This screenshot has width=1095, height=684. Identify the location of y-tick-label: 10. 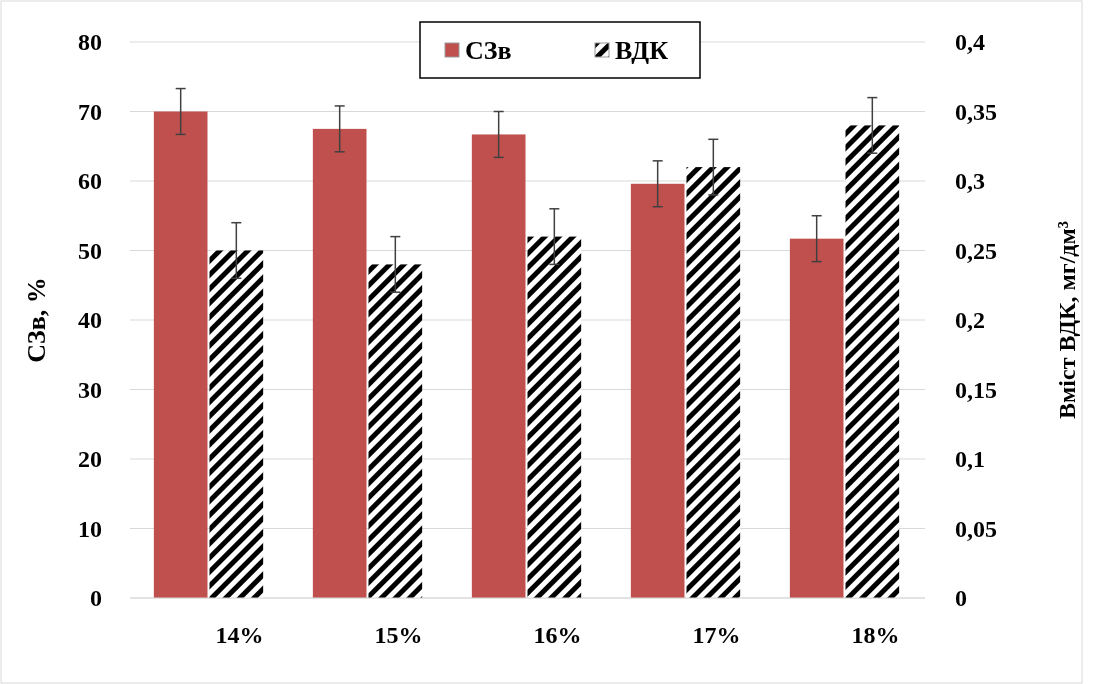
(90, 528).